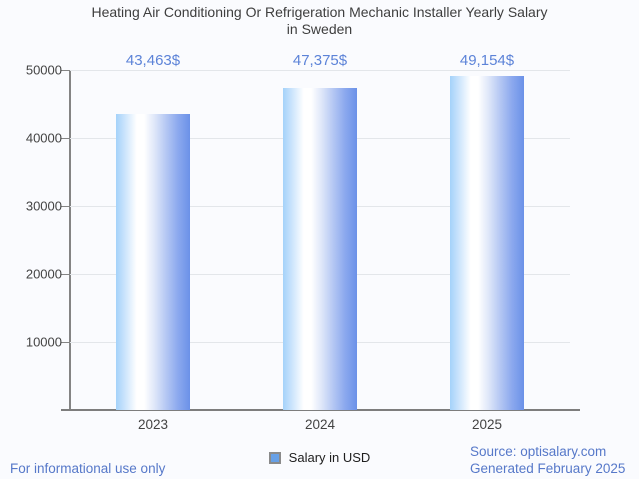 This screenshot has width=639, height=479. What do you see at coordinates (487, 243) in the screenshot?
I see `bar-2025` at bounding box center [487, 243].